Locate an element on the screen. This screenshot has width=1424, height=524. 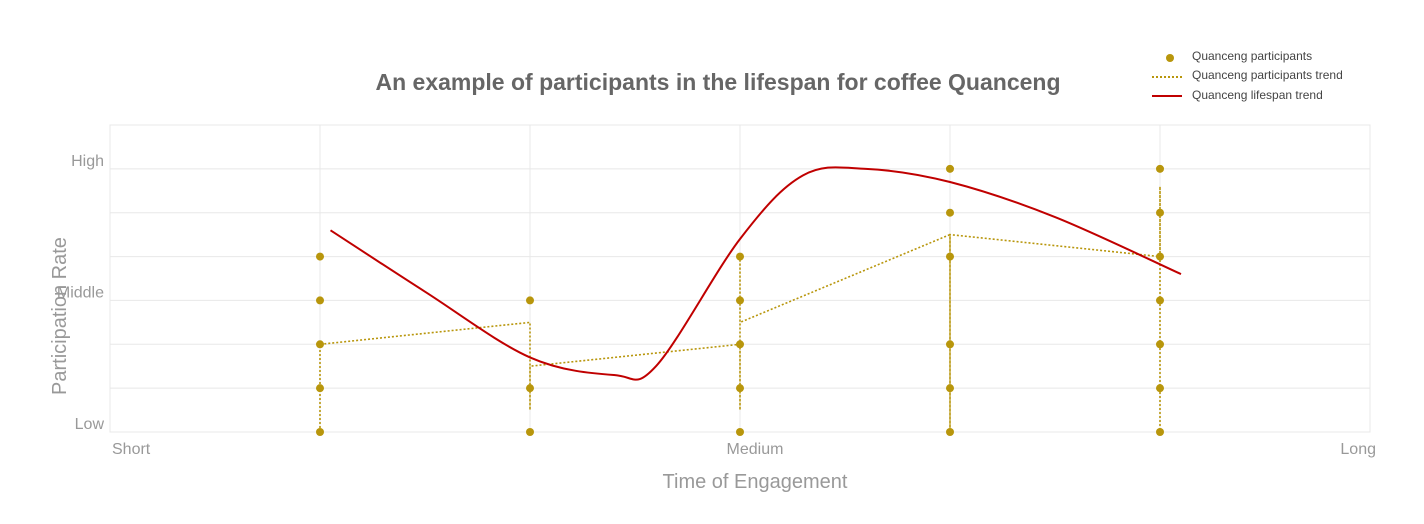
x-axis-title: Time of Engagement is located at coordinates (755, 482).